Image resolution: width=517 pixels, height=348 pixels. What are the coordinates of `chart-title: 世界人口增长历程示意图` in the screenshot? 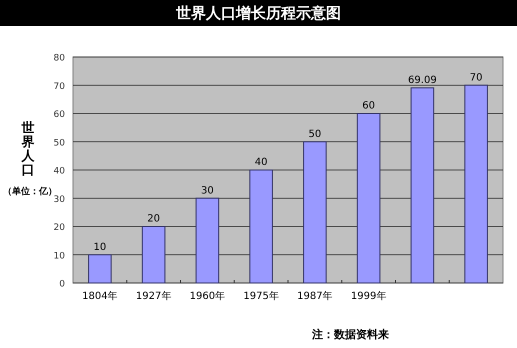 It's located at (258, 13).